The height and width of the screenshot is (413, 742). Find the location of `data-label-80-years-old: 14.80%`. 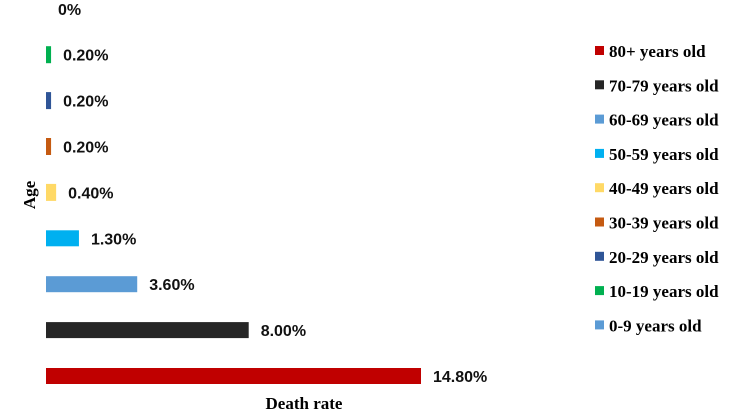

data-label-80-years-old: 14.80% is located at coordinates (460, 377).